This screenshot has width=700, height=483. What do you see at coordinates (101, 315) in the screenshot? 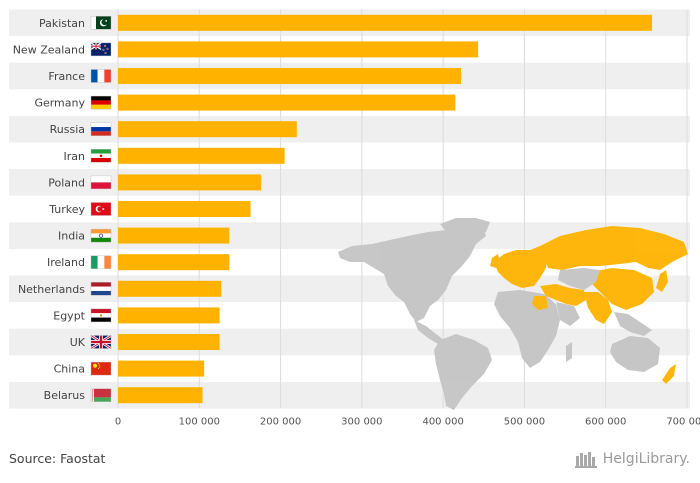
I see `egypt-flag` at bounding box center [101, 315].